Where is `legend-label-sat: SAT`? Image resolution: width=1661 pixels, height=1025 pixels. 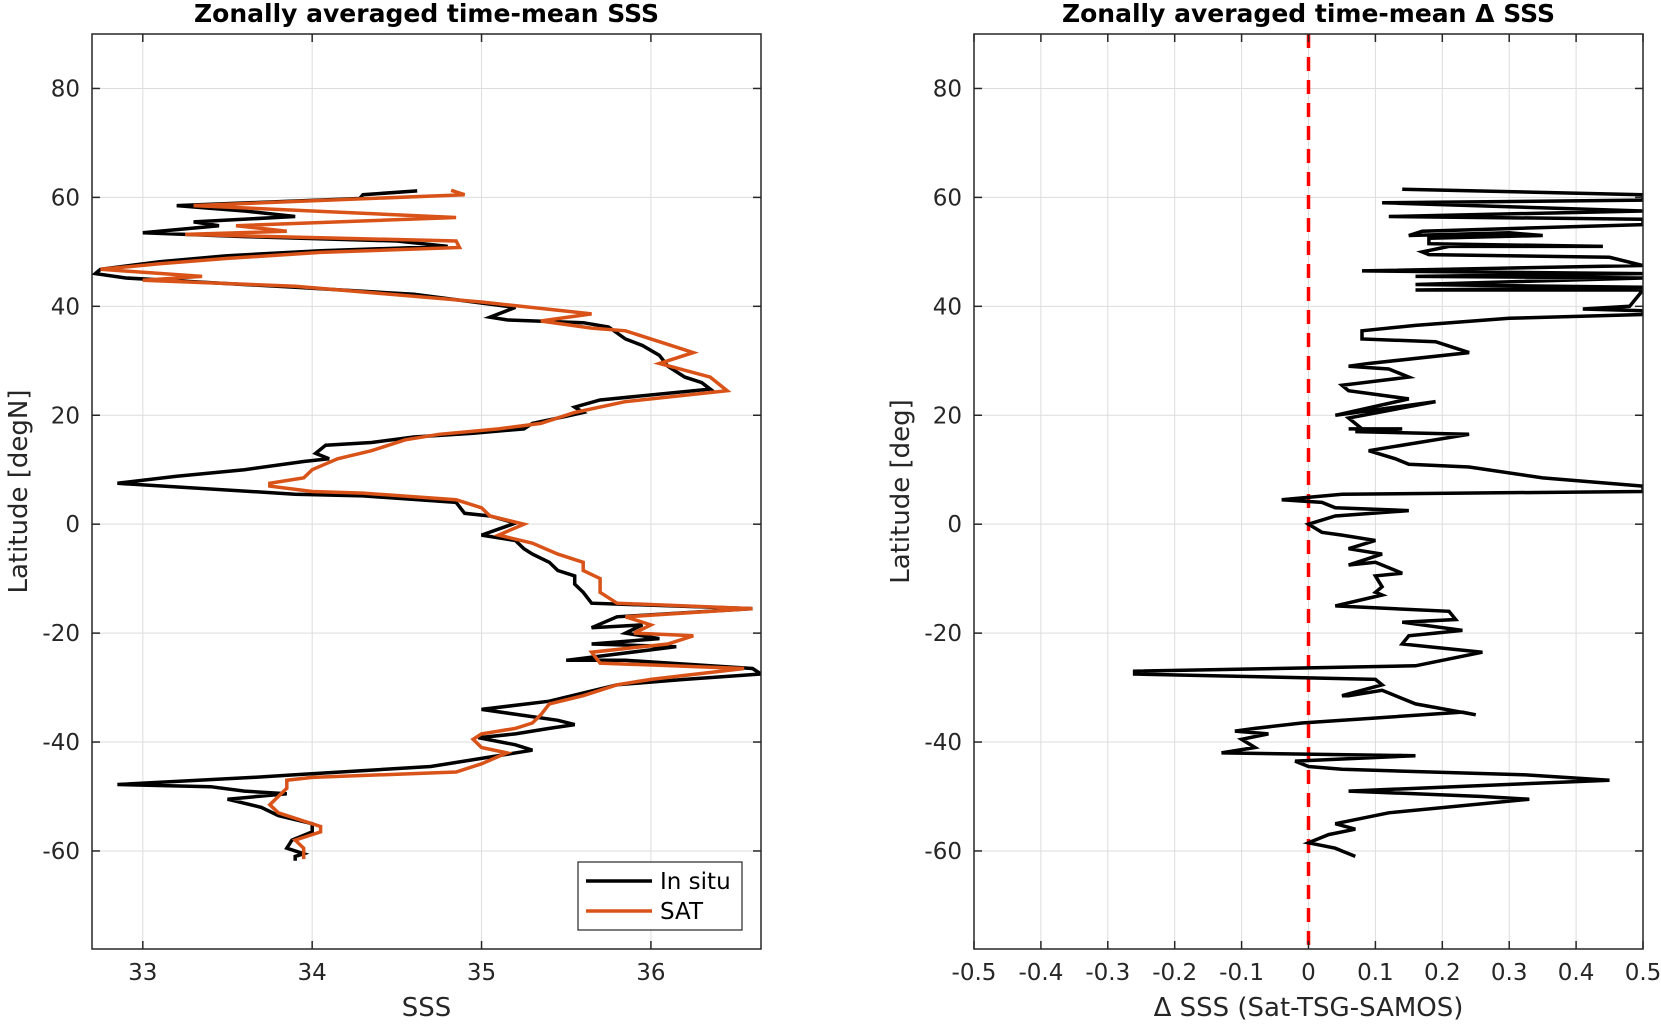 legend-label-sat: SAT is located at coordinates (682, 912).